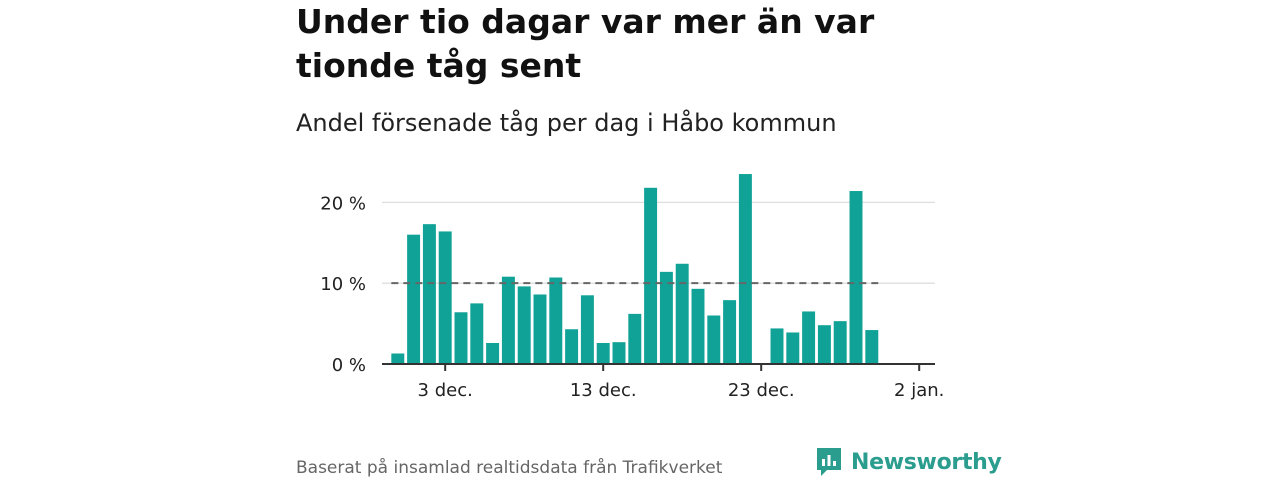 The image size is (1280, 480). Describe the element at coordinates (349, 365) in the screenshot. I see `y-tick-label: 0 %` at that location.